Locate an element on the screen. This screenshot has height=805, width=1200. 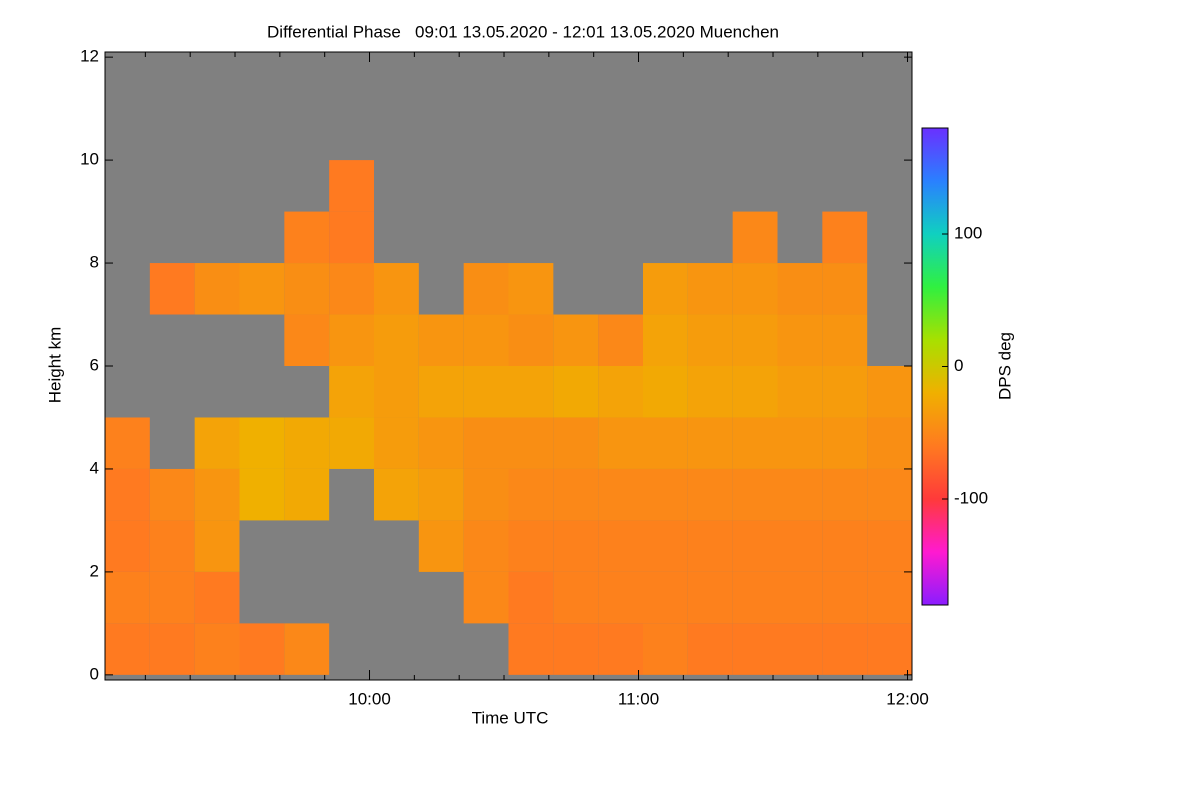
y-tick-label: 4 is located at coordinates (94, 467).